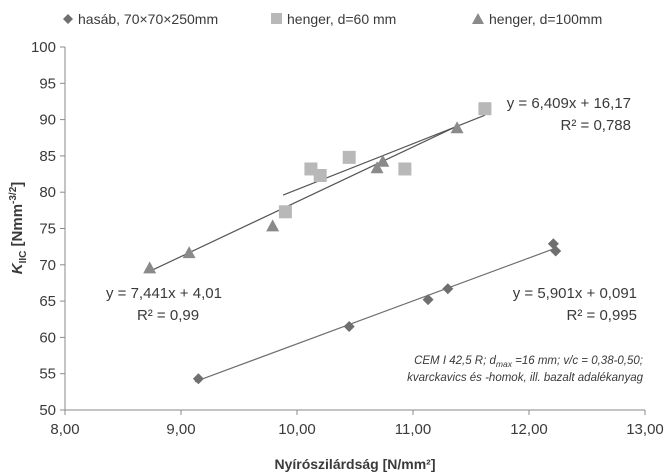  I want to click on y-axis-title: KIIC [Nmm-3/2], so click(18, 228).